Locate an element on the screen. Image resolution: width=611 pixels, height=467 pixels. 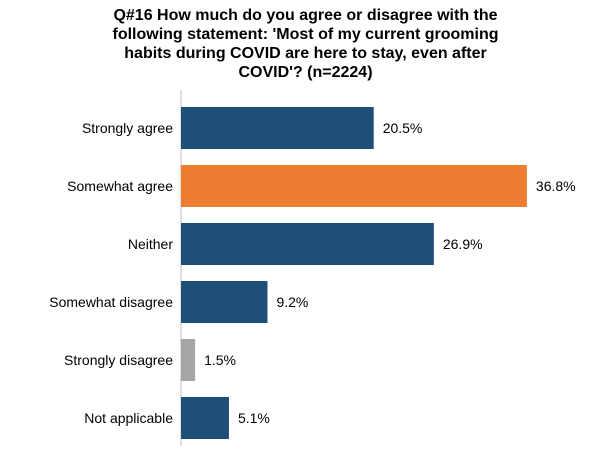
value-label-4: 1.5% is located at coordinates (220, 360).